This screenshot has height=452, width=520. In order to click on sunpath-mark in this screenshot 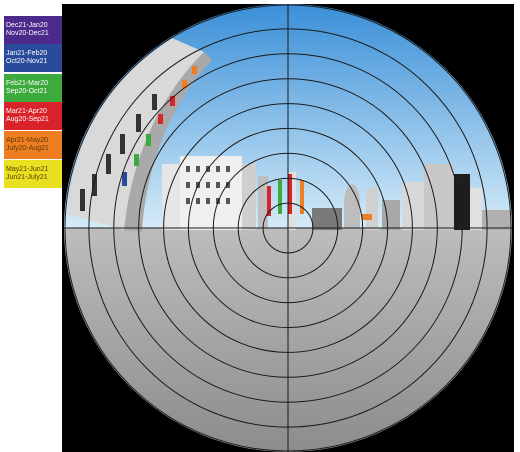, I will do `click(367, 217)`.